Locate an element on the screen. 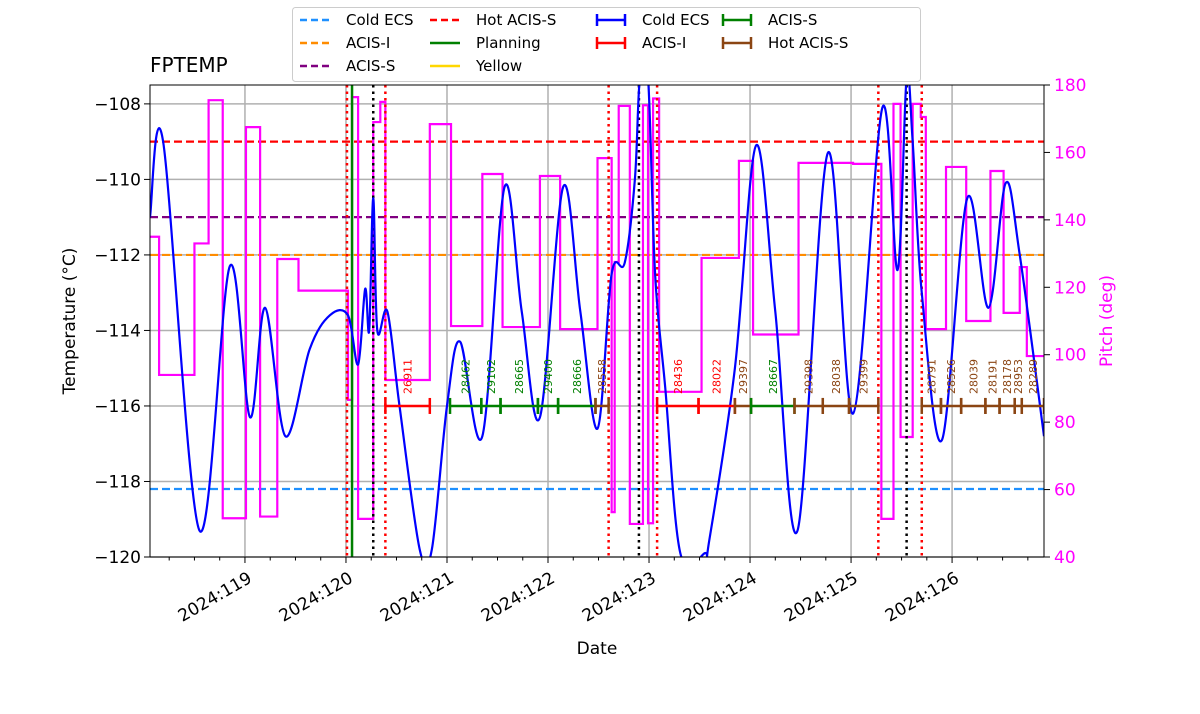 This screenshot has width=1200, height=714. y-tick-label: −120 is located at coordinates (117, 558).